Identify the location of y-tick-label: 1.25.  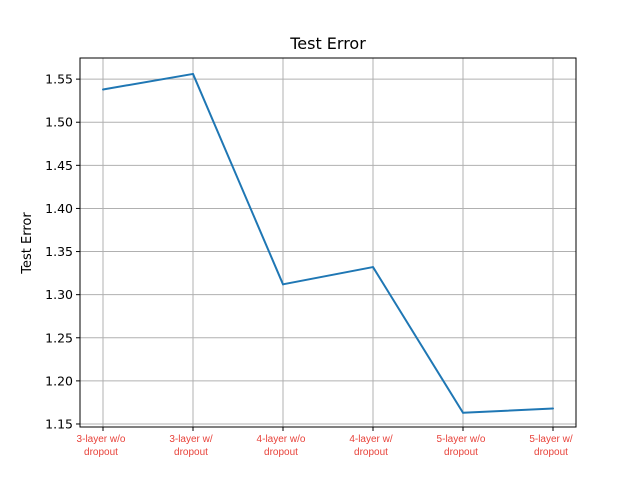
(59, 337).